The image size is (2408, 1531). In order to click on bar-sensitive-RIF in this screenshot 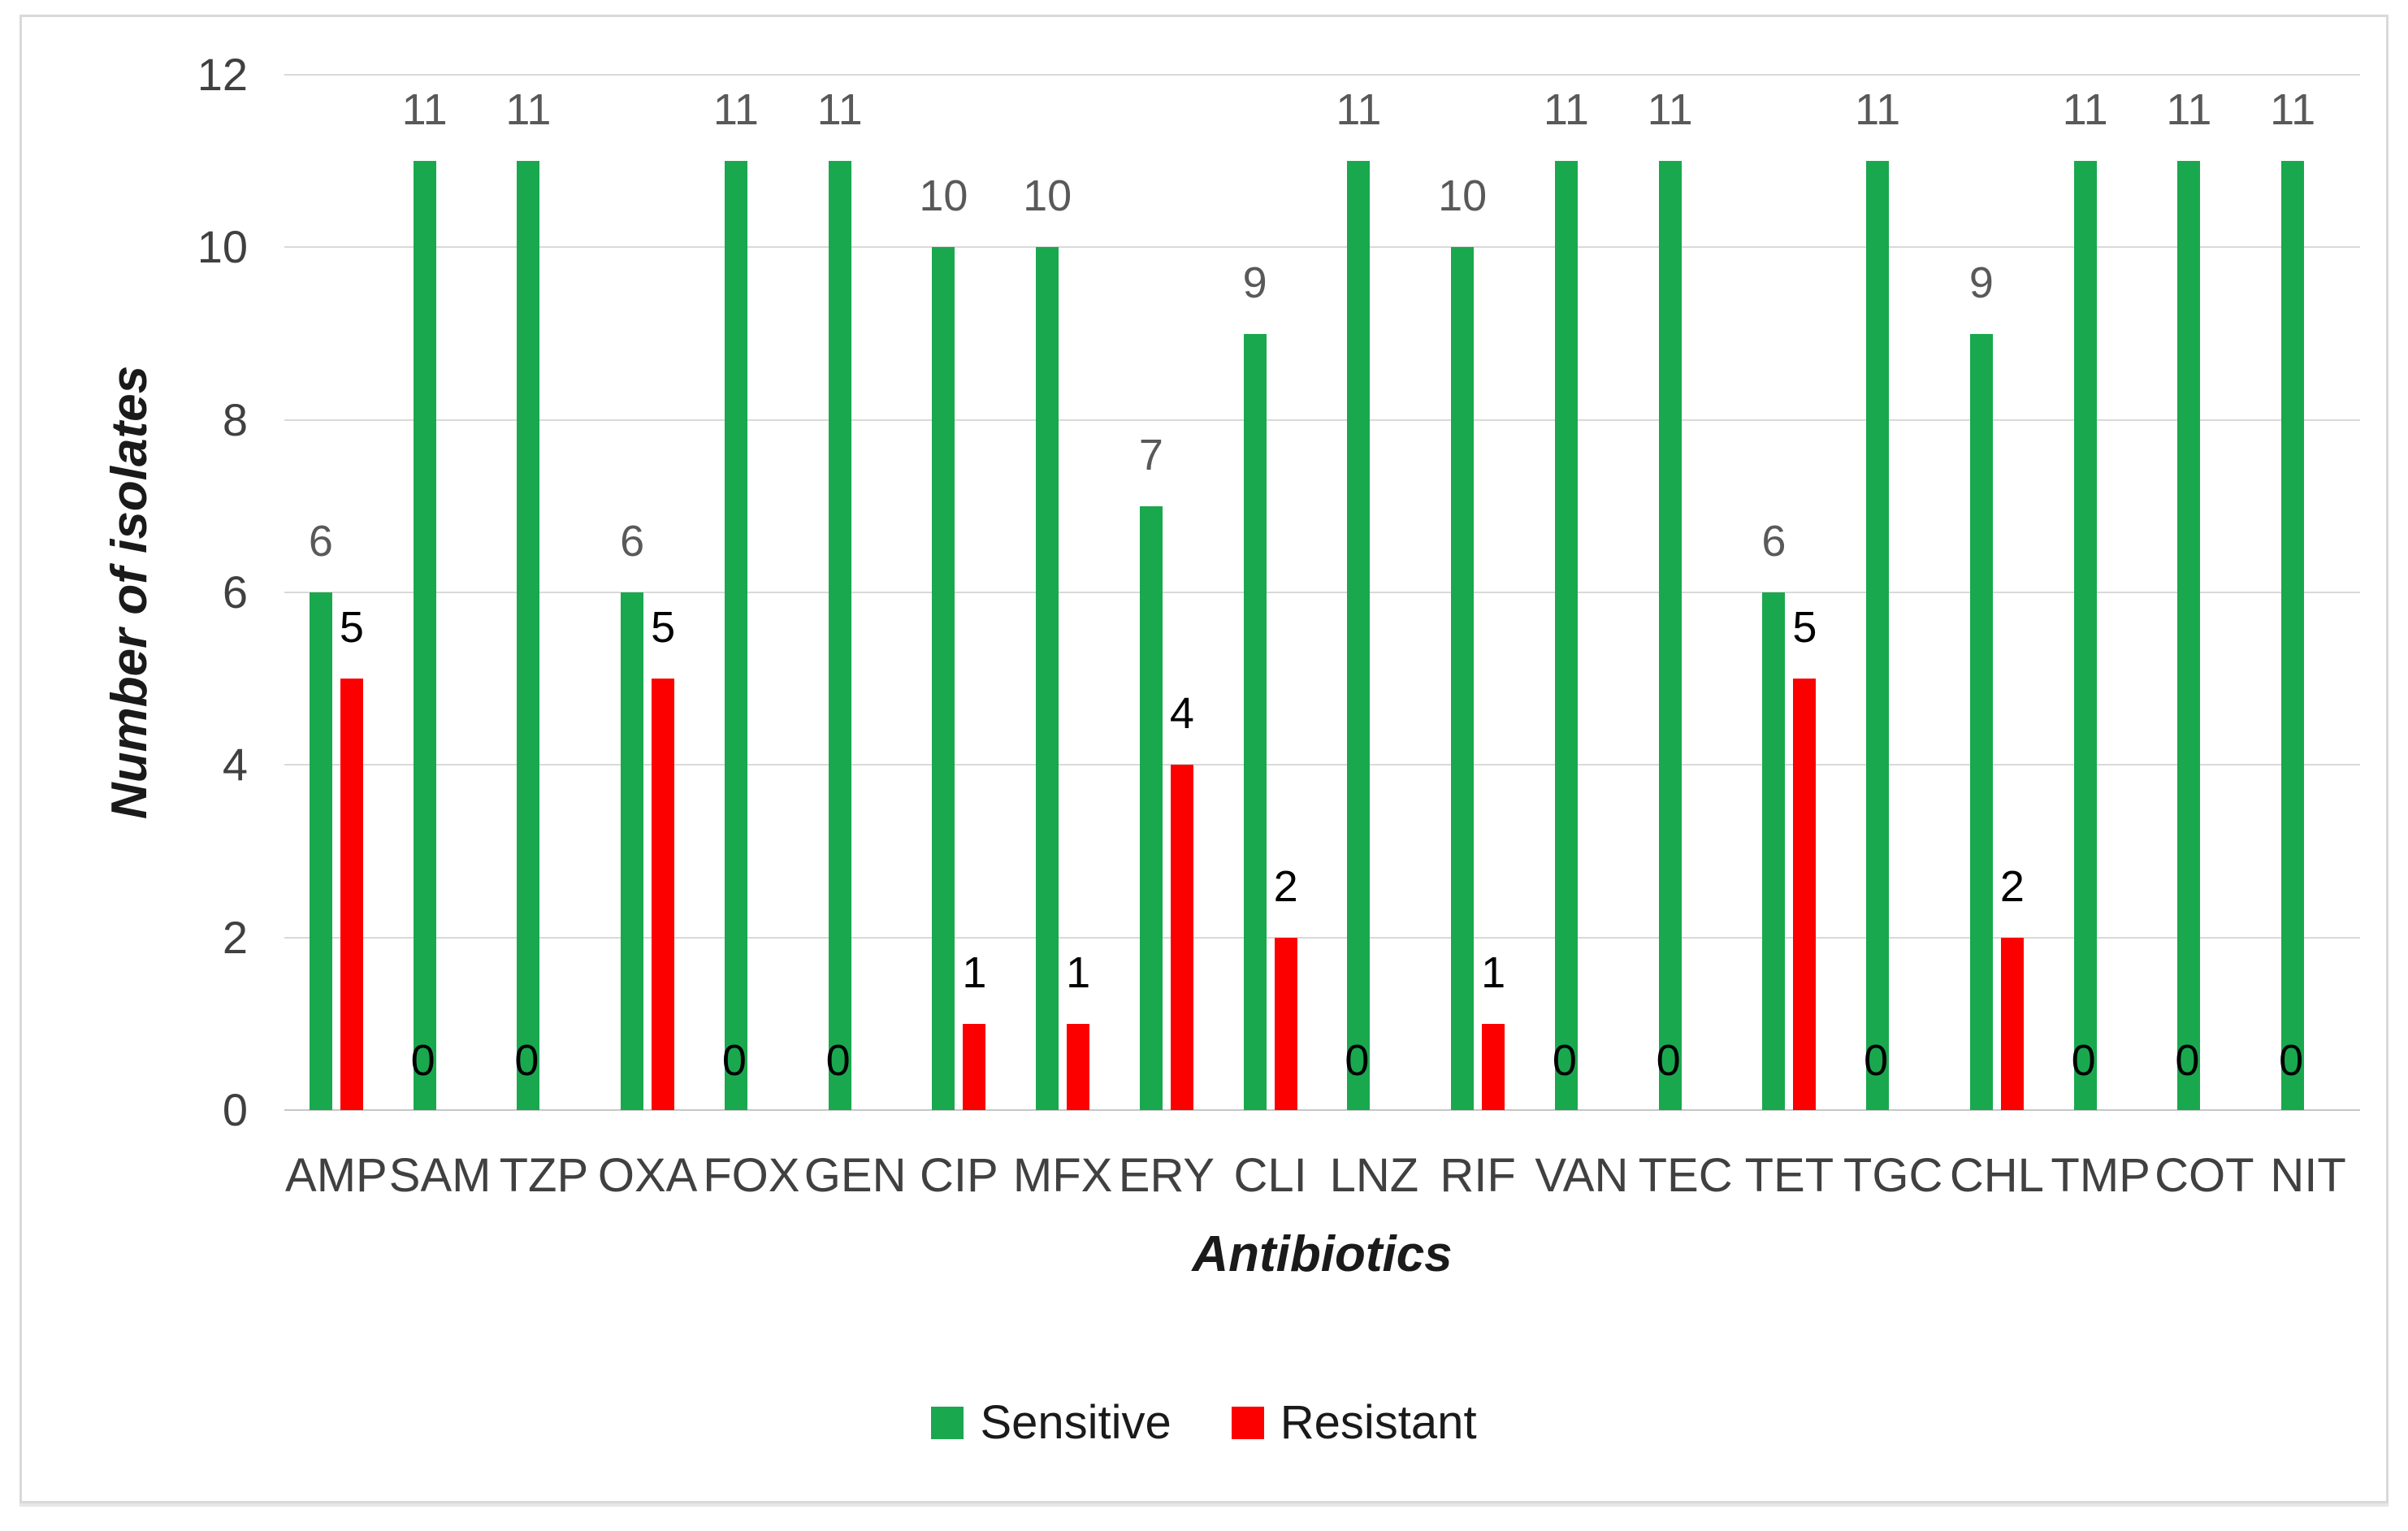, I will do `click(1463, 678)`.